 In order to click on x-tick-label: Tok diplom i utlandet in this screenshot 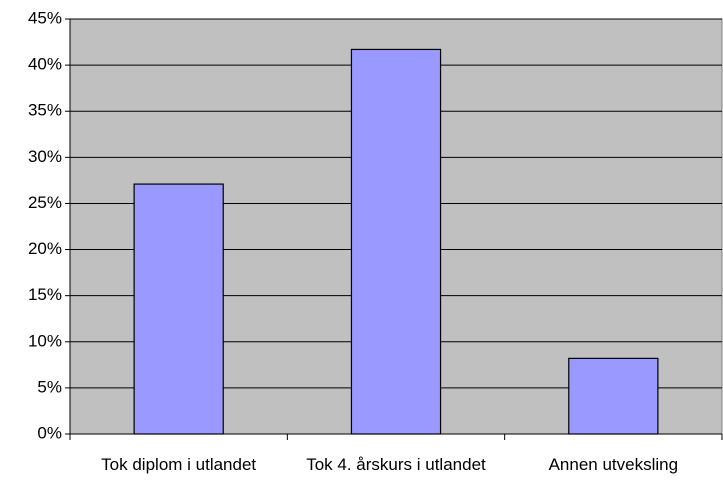, I will do `click(179, 464)`.